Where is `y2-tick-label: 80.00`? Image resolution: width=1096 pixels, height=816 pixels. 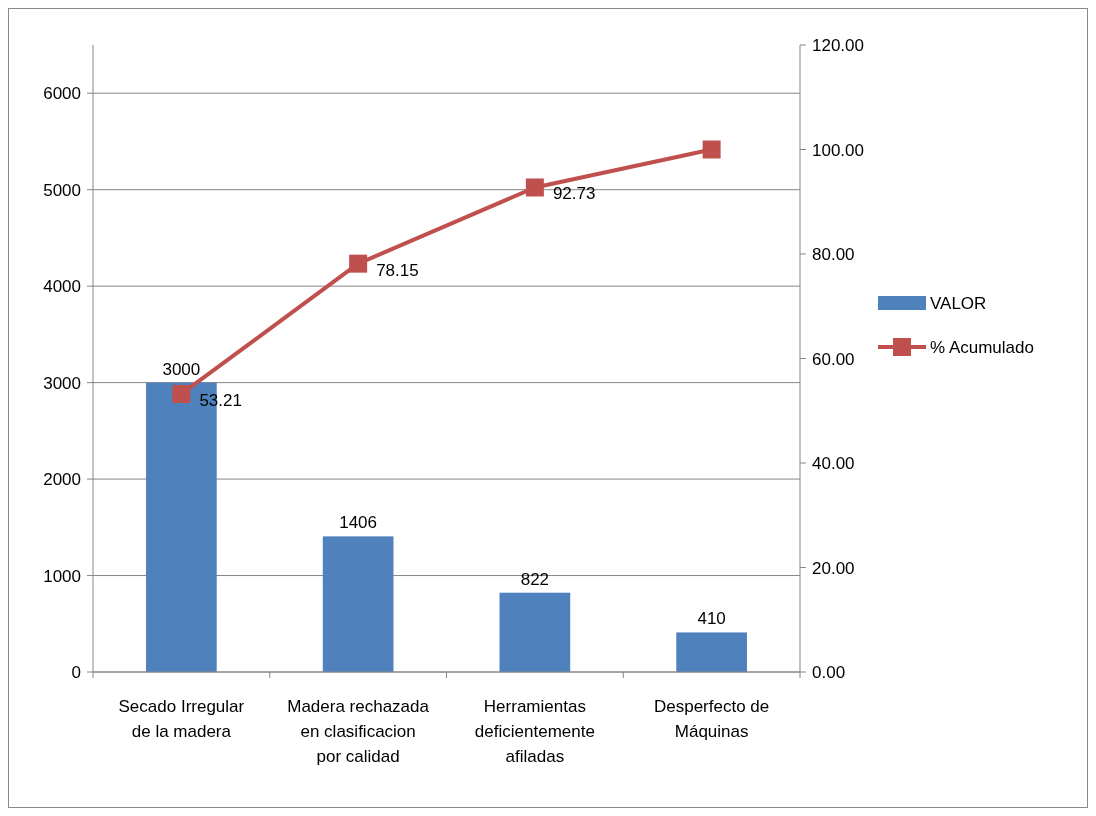 y2-tick-label: 80.00 is located at coordinates (833, 254).